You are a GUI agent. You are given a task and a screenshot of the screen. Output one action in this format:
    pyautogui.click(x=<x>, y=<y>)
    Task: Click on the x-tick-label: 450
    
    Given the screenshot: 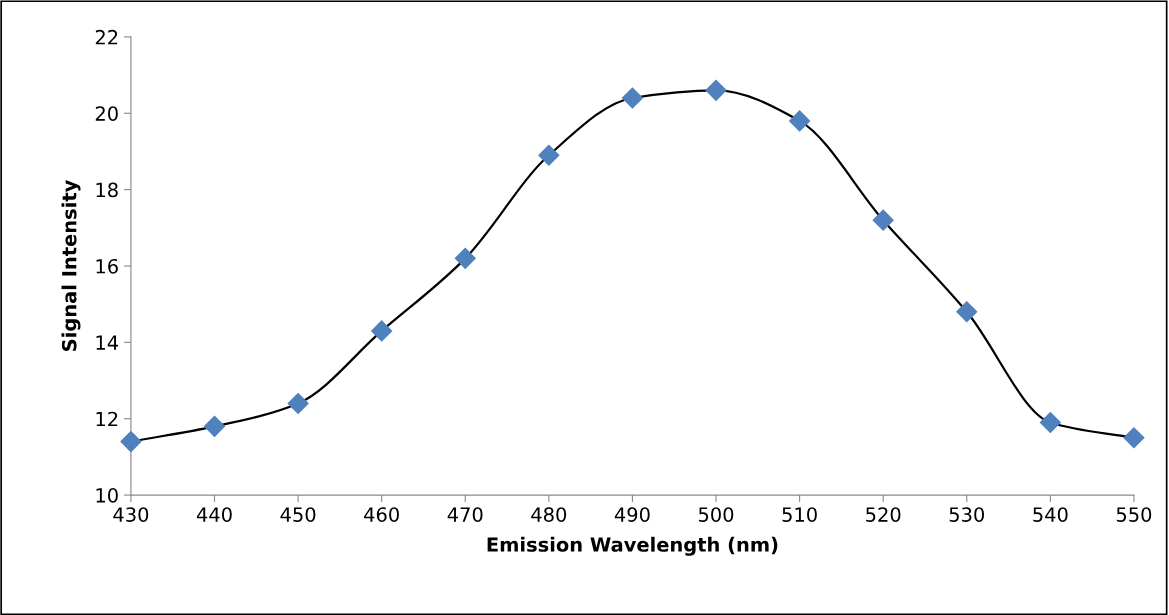 What is the action you would take?
    pyautogui.click(x=298, y=514)
    